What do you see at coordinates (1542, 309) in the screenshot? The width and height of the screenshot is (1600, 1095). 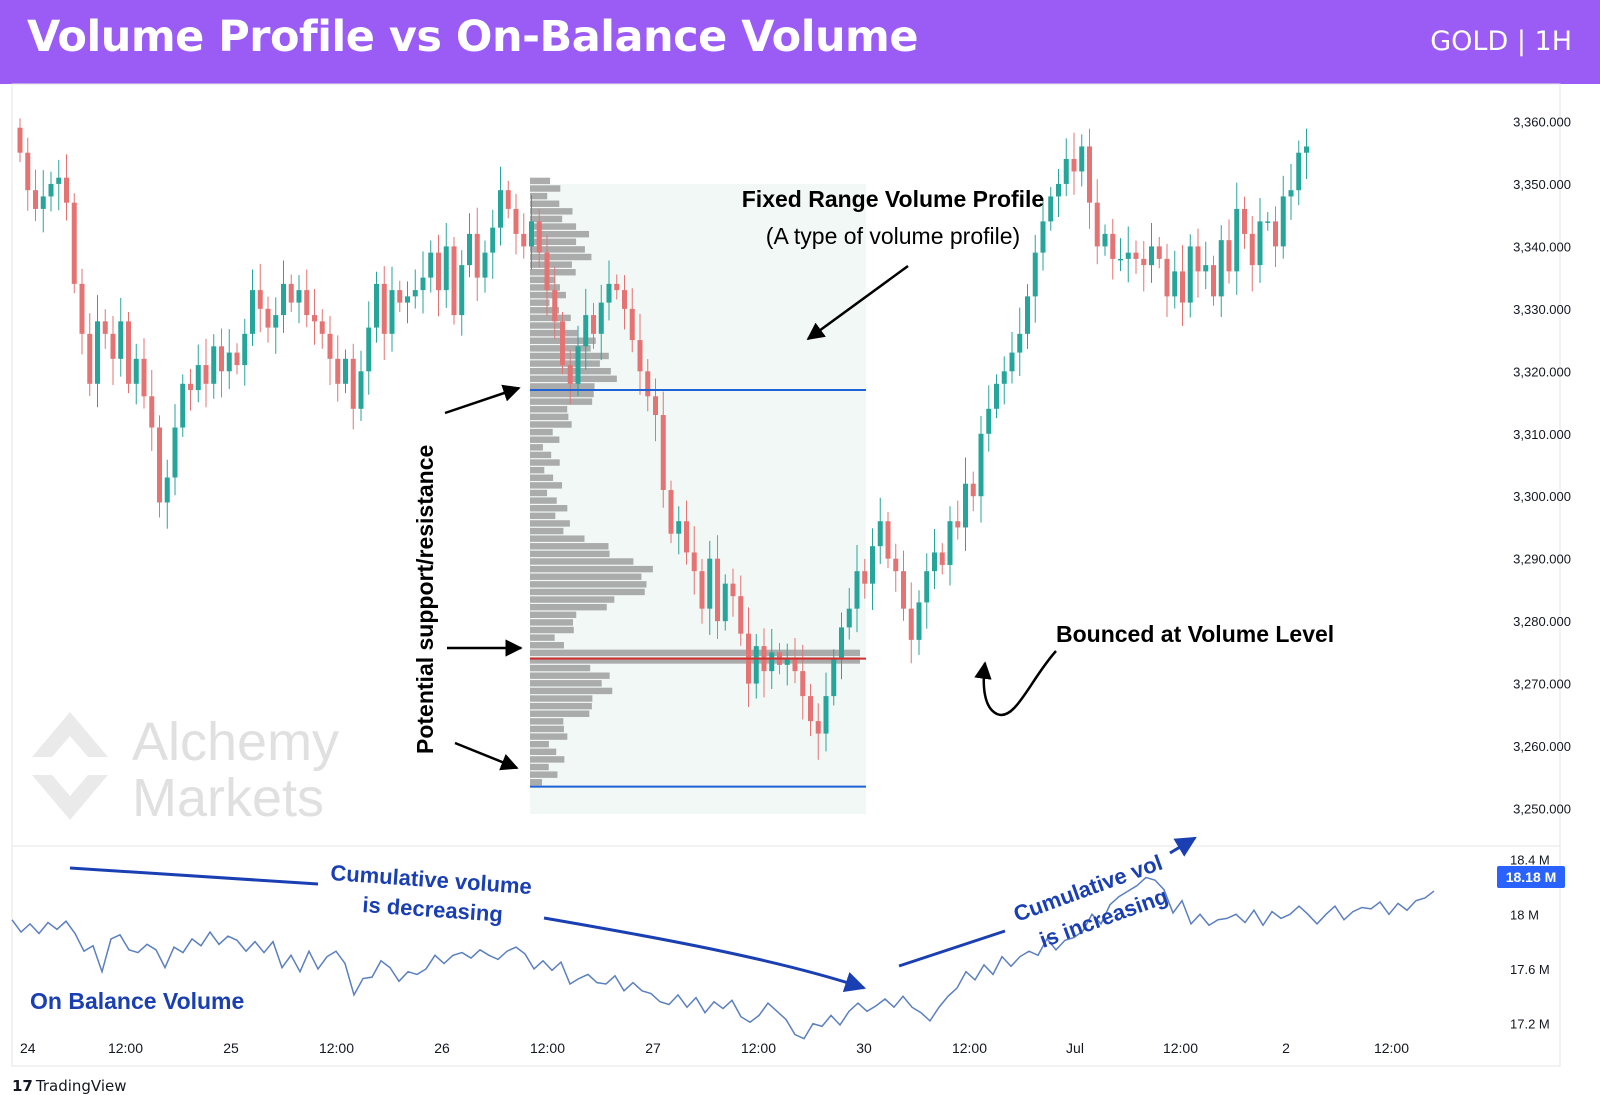 I see `price-tick-label: 3,330.000` at bounding box center [1542, 309].